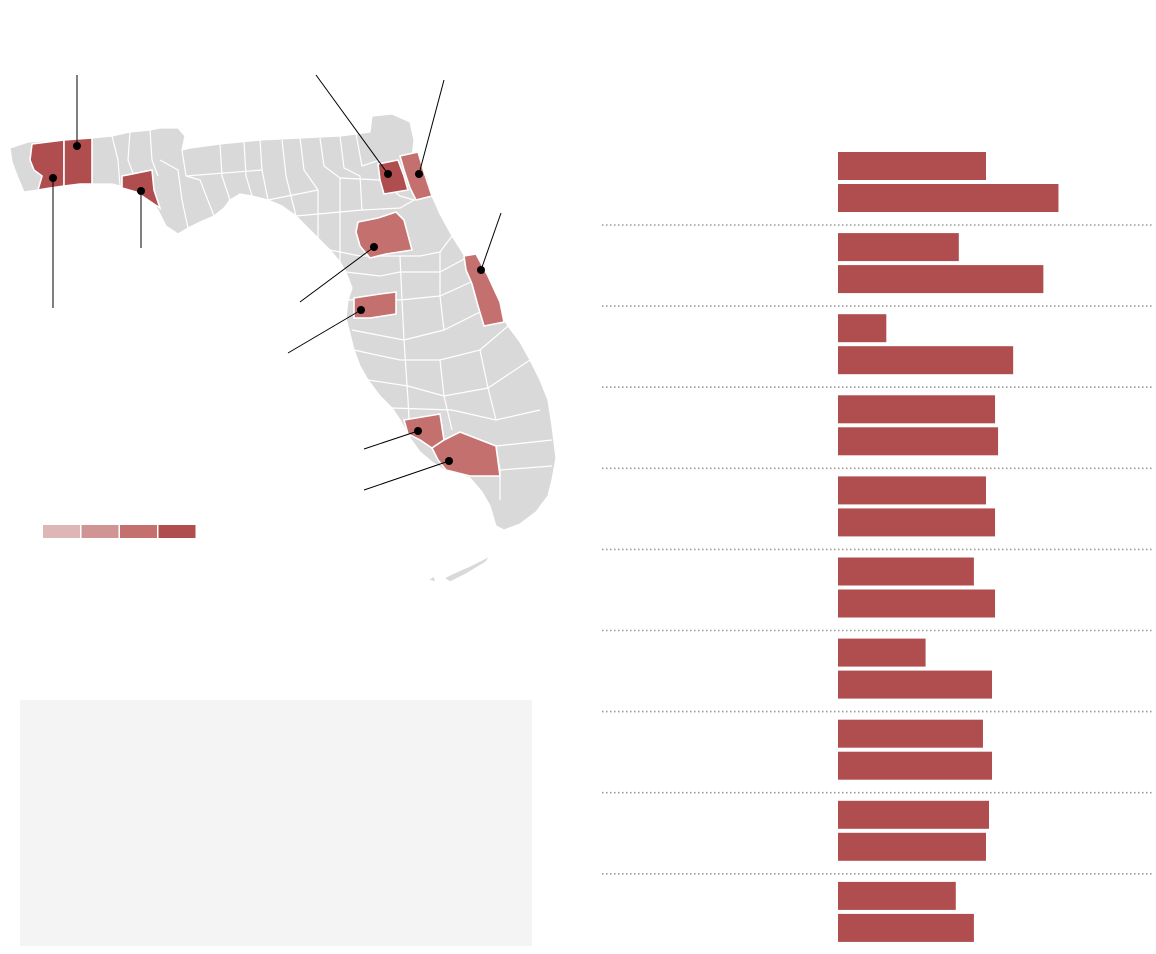 This screenshot has height=954, width=1156. Describe the element at coordinates (78, 162) in the screenshot. I see `county-santa-rosa` at that location.